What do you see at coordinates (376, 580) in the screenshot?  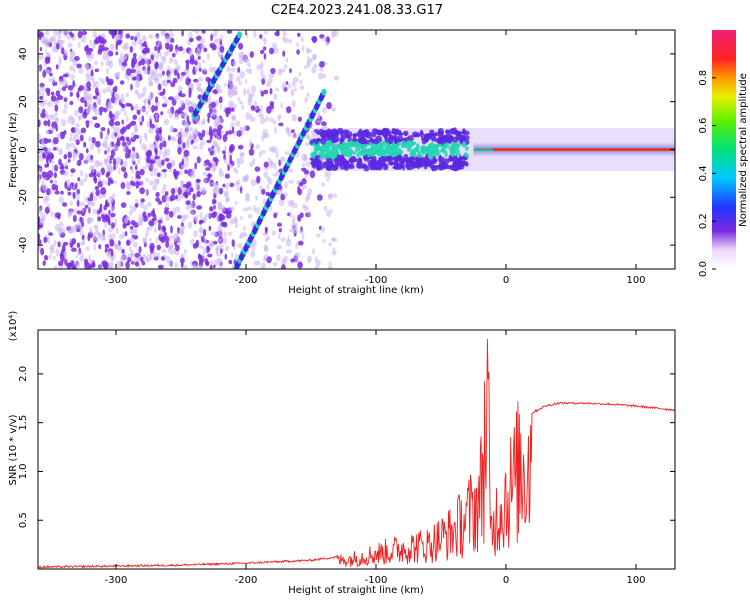 I see `x-tick-label: -100` at bounding box center [376, 580].